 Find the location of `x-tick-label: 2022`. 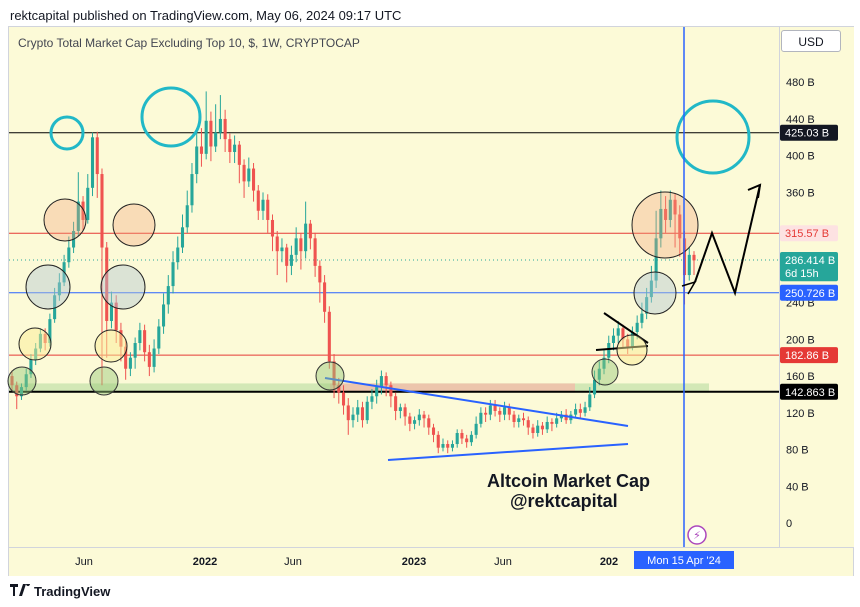

x-tick-label: 2022 is located at coordinates (205, 562).